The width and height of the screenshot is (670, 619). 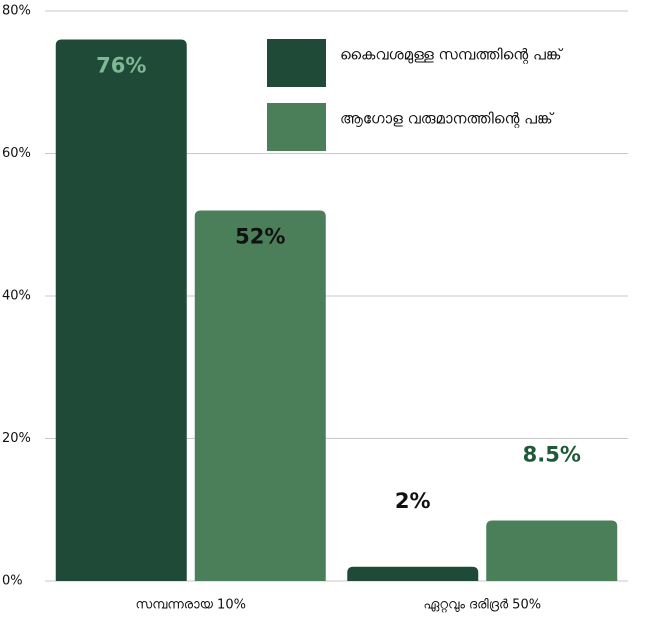 I want to click on y-tick-label: 0%, so click(x=12, y=581).